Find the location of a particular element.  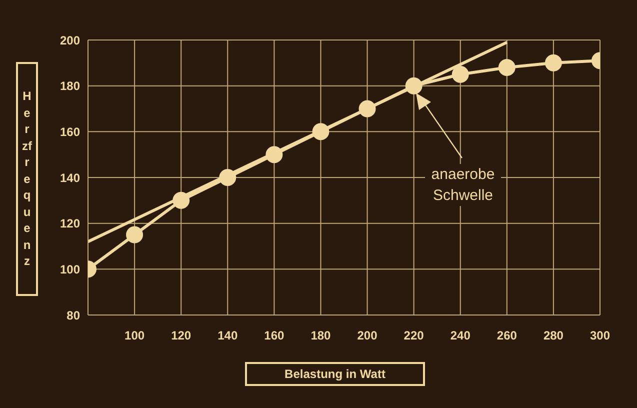

text: Herzfrequenz is located at coordinates (27, 178).